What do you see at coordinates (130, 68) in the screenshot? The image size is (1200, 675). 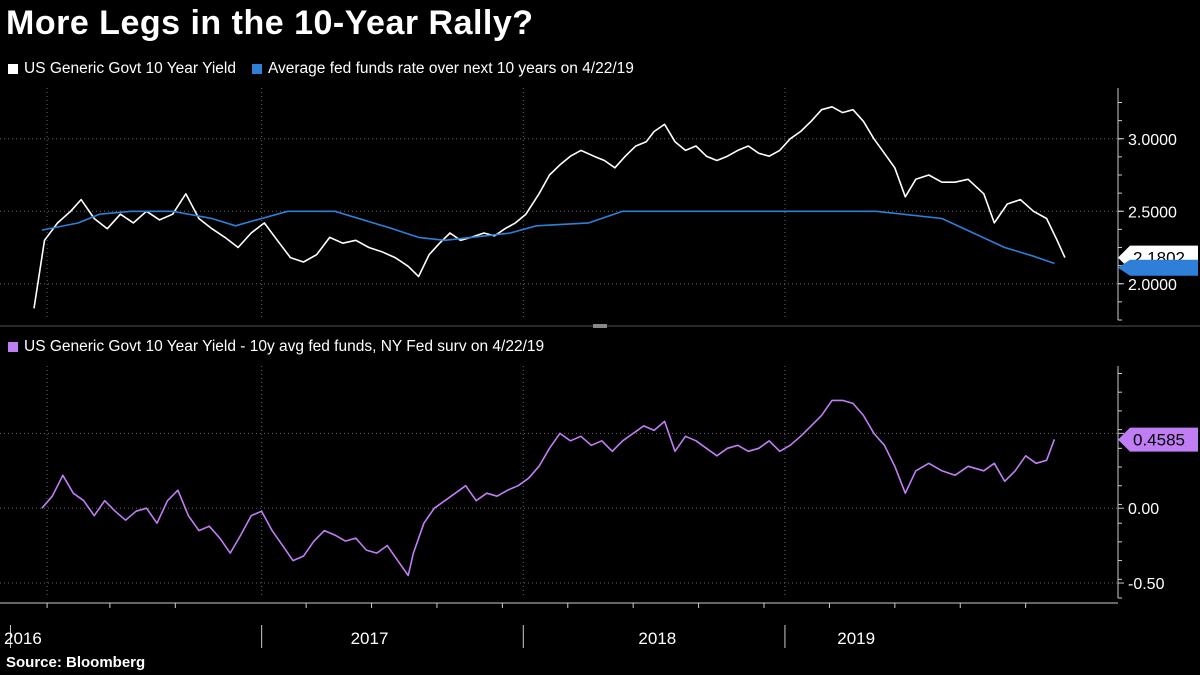 I see `legend-label-yield: US Generic Govt 10 Year Yield` at bounding box center [130, 68].